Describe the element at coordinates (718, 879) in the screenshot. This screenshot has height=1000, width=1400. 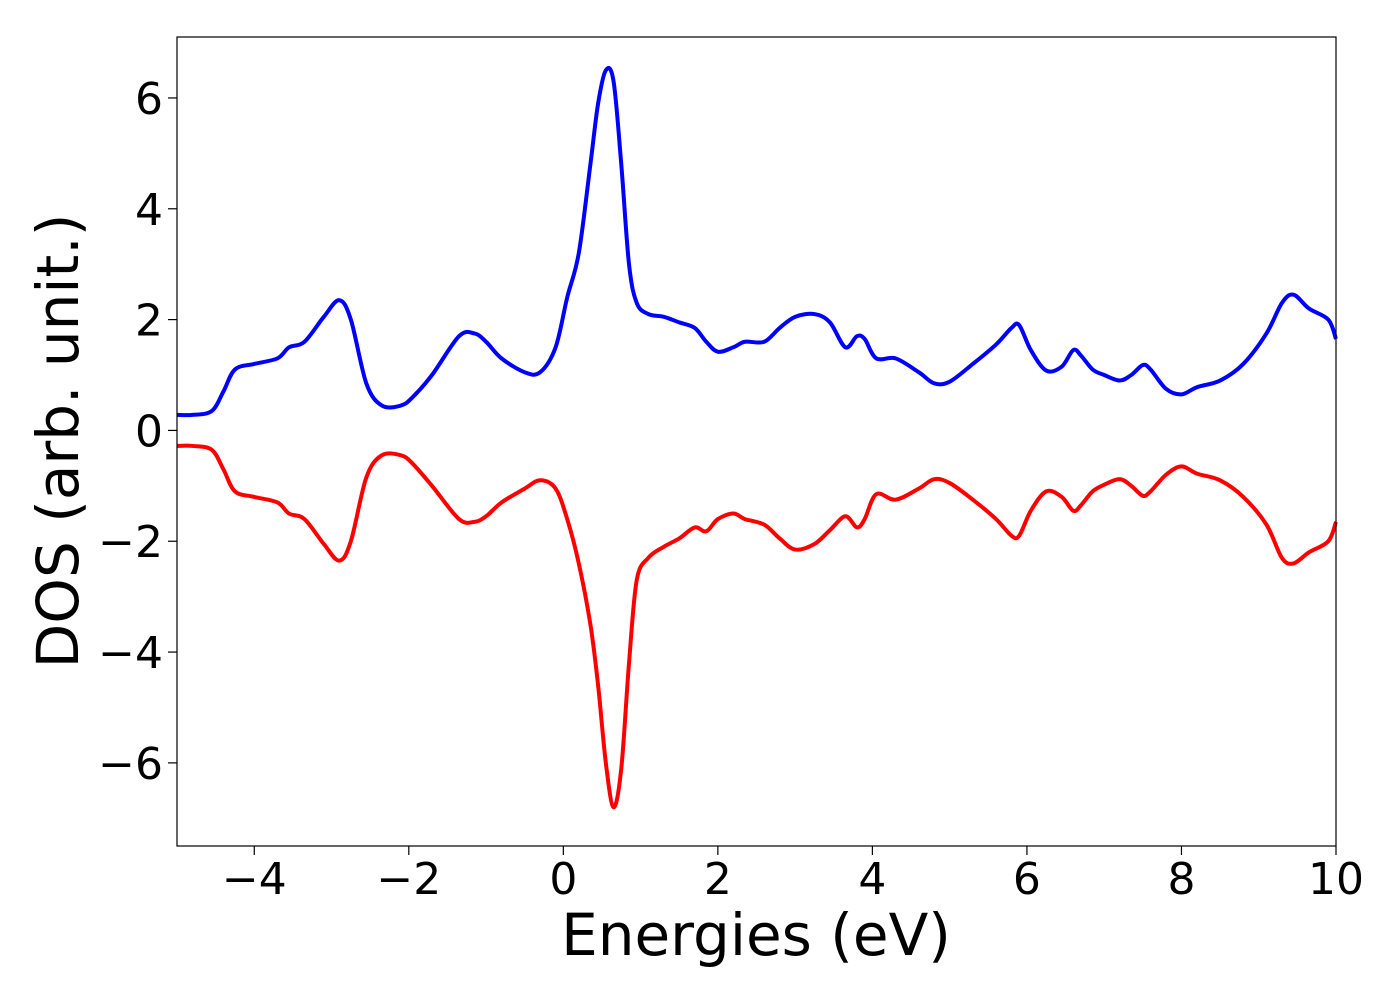
I see `x-tick-label: 2` at that location.